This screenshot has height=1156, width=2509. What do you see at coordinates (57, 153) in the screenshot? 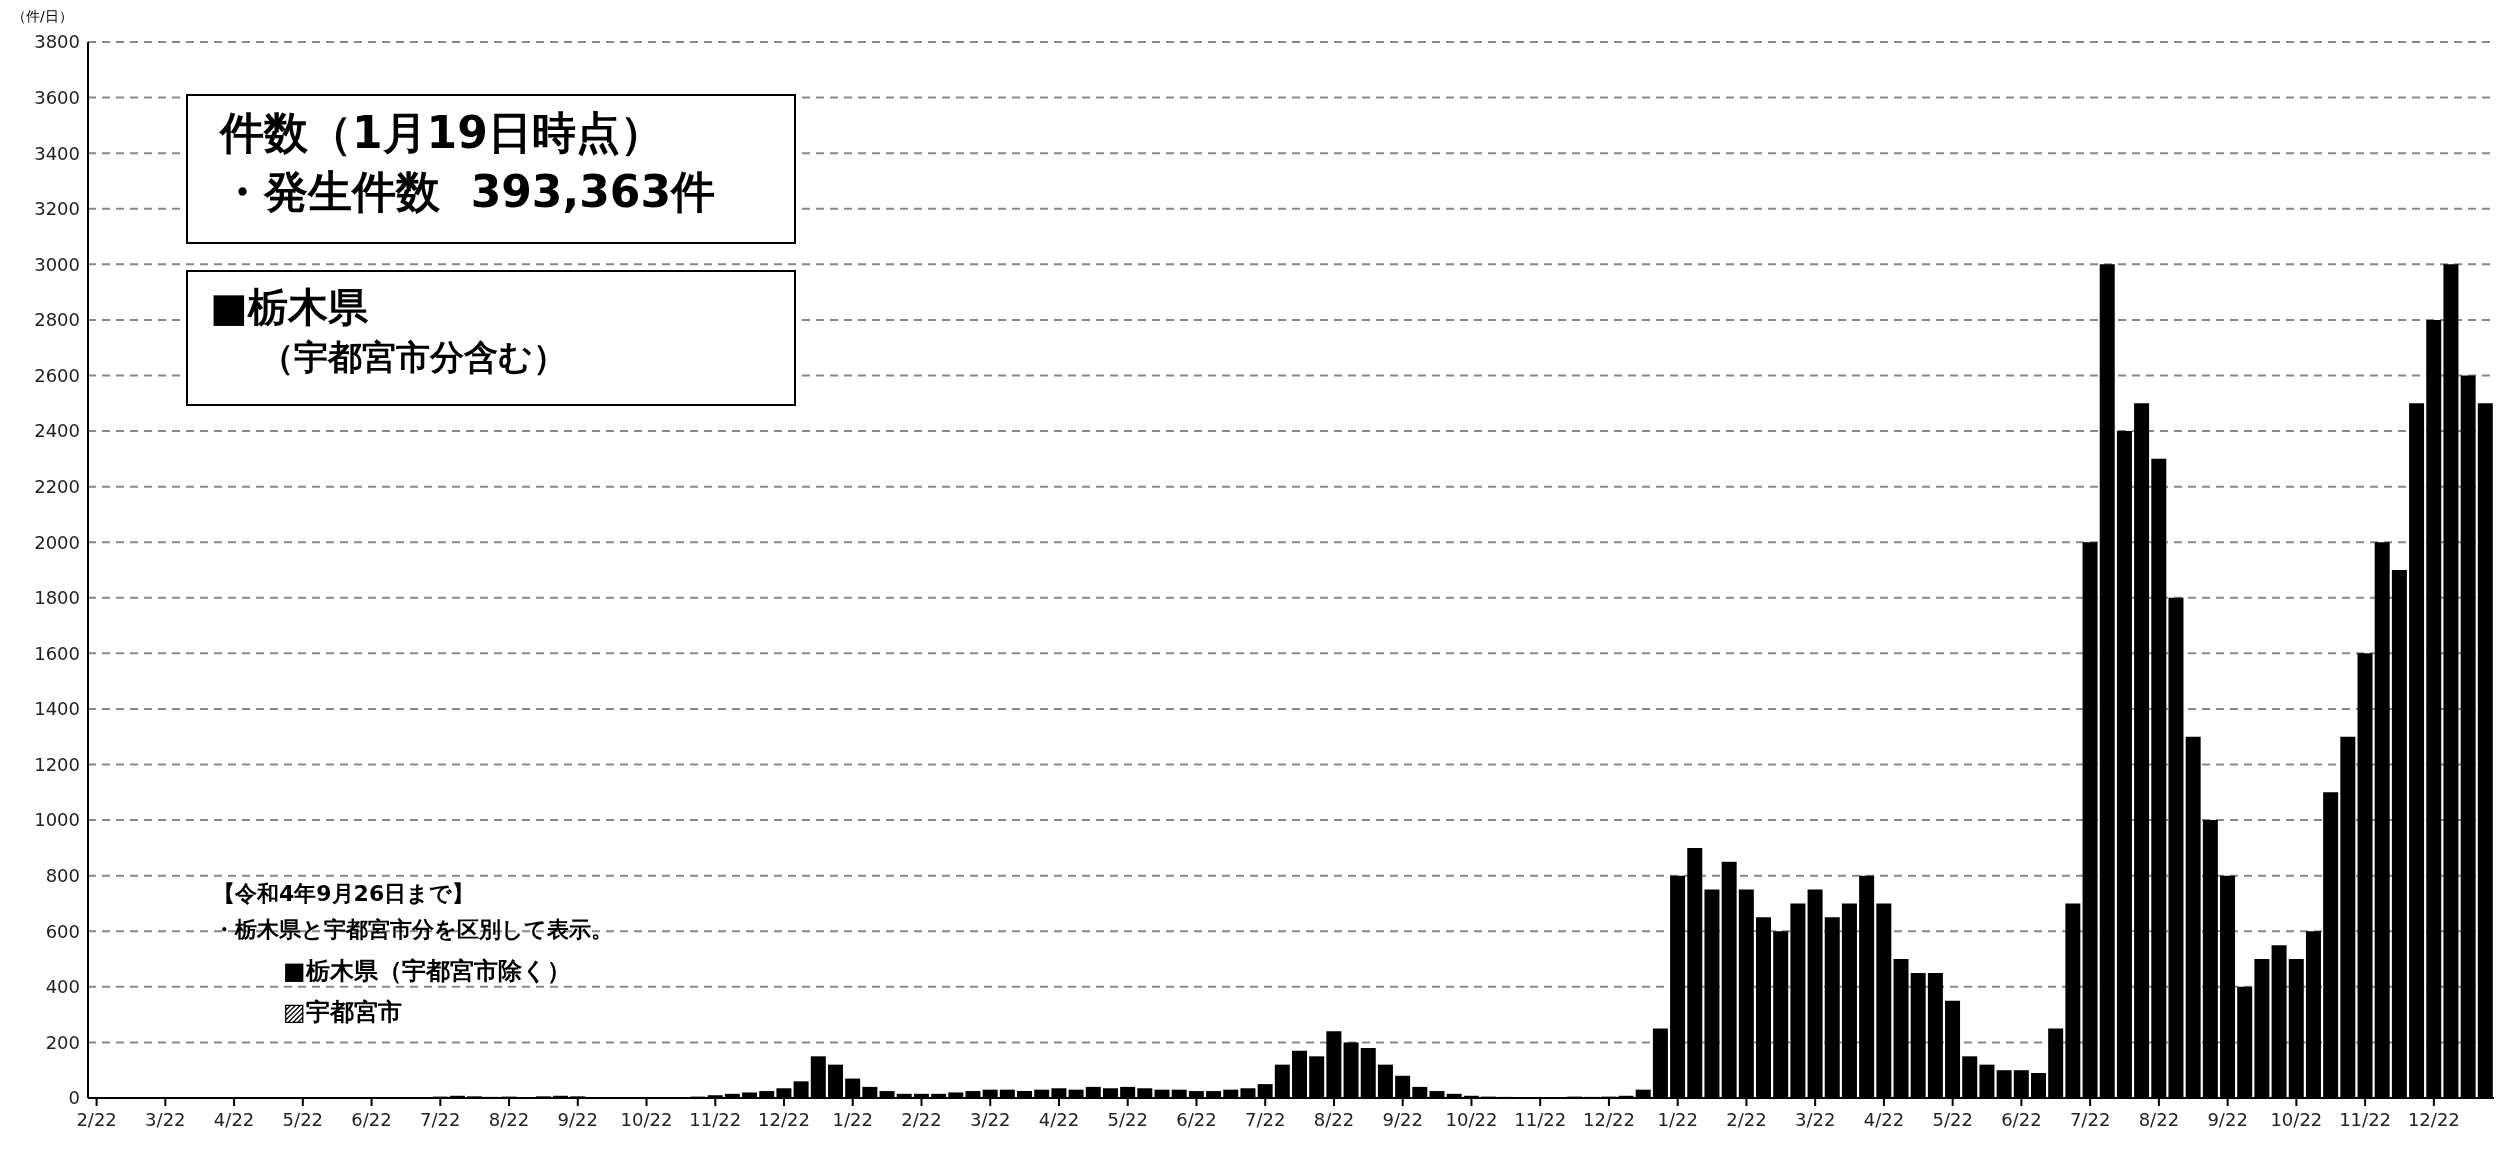
I see `y-tick-label: 3400` at bounding box center [57, 153].